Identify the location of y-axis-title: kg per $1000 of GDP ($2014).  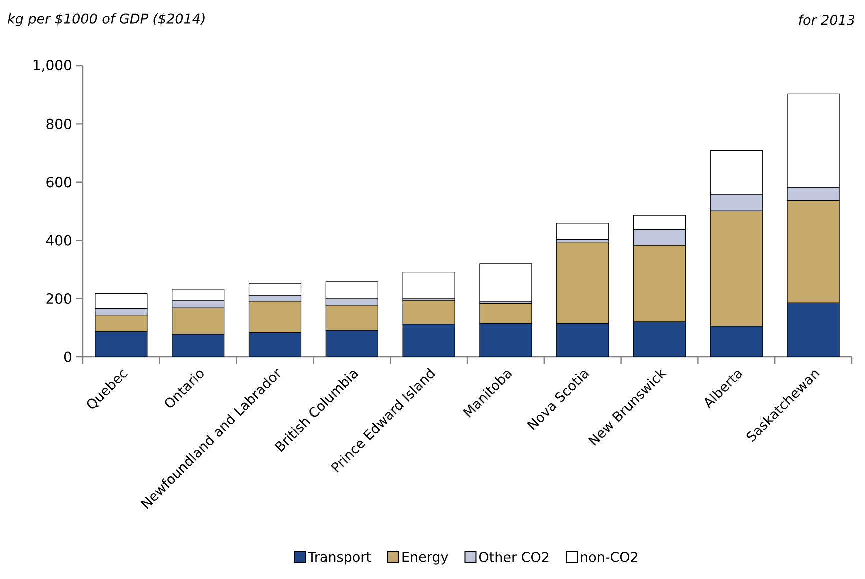
(106, 20).